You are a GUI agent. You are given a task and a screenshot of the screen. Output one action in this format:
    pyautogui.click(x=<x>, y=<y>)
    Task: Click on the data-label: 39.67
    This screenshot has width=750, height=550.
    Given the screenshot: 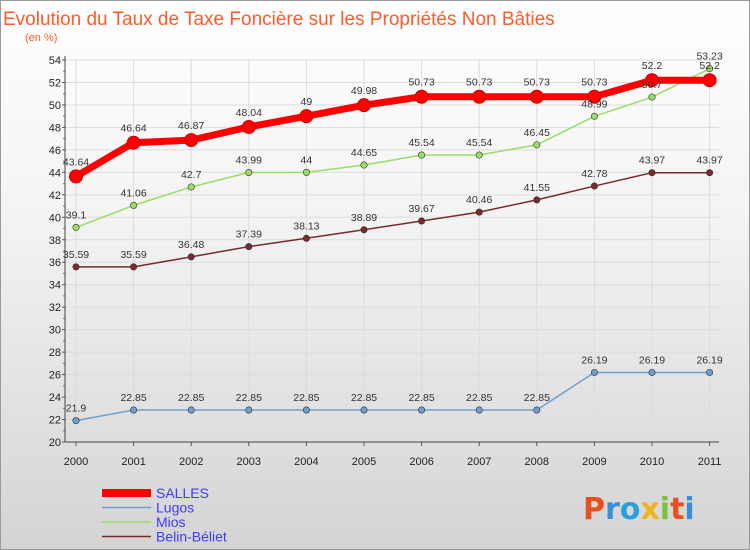 What is the action you would take?
    pyautogui.click(x=421, y=209)
    